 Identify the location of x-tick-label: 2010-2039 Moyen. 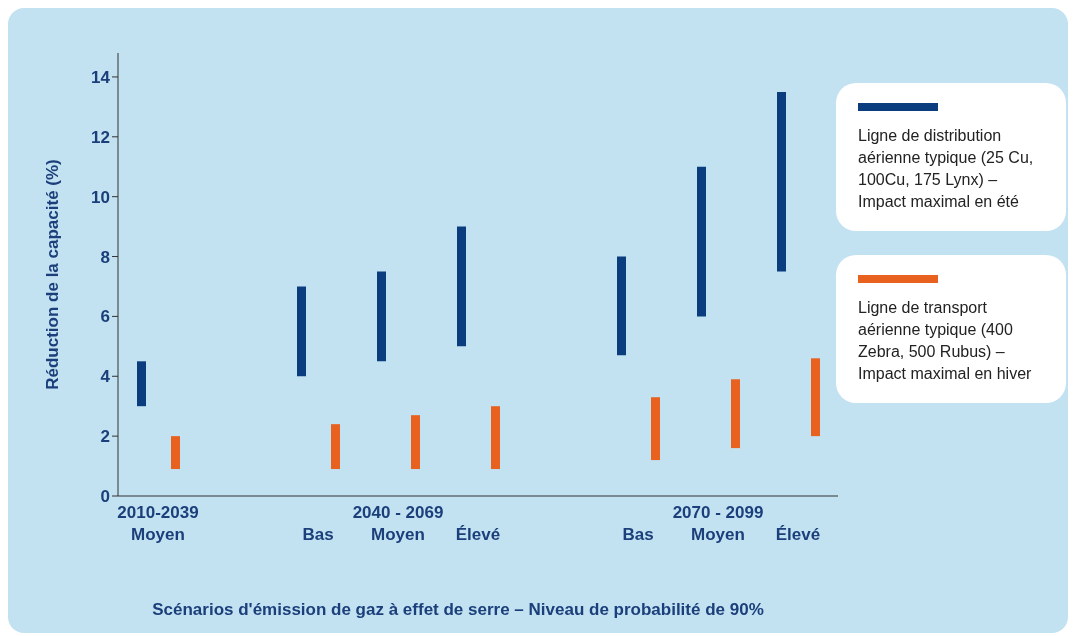
(158, 523).